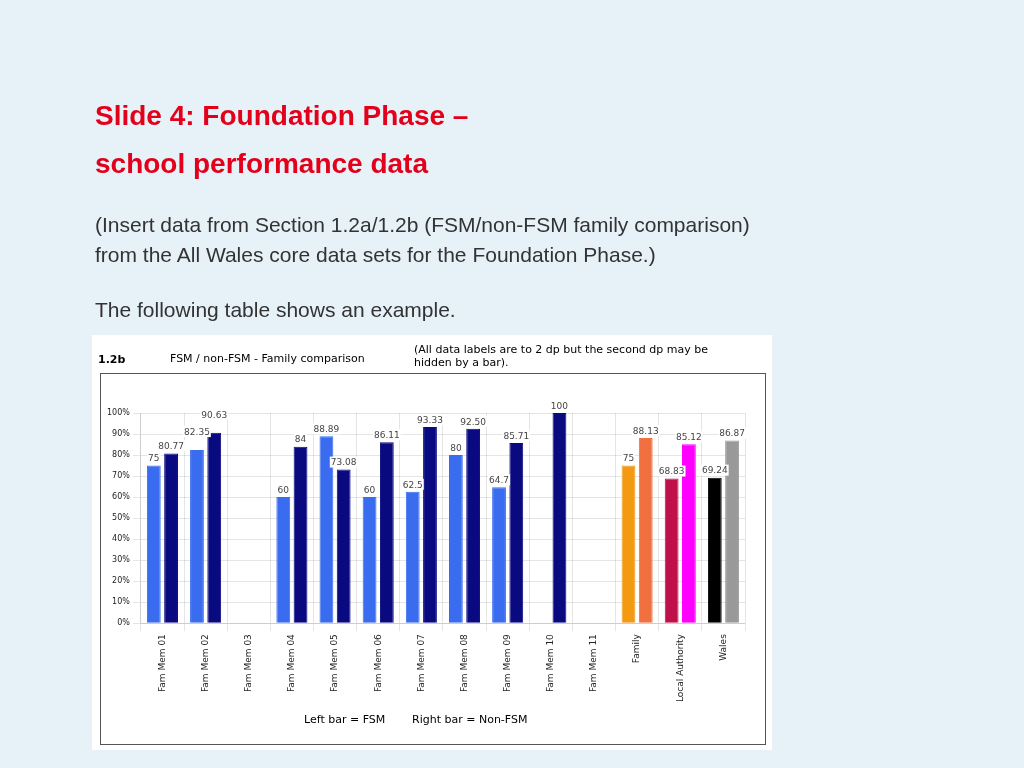  Describe the element at coordinates (334, 663) in the screenshot. I see `x-tick-label: Fam Mem 05` at that location.